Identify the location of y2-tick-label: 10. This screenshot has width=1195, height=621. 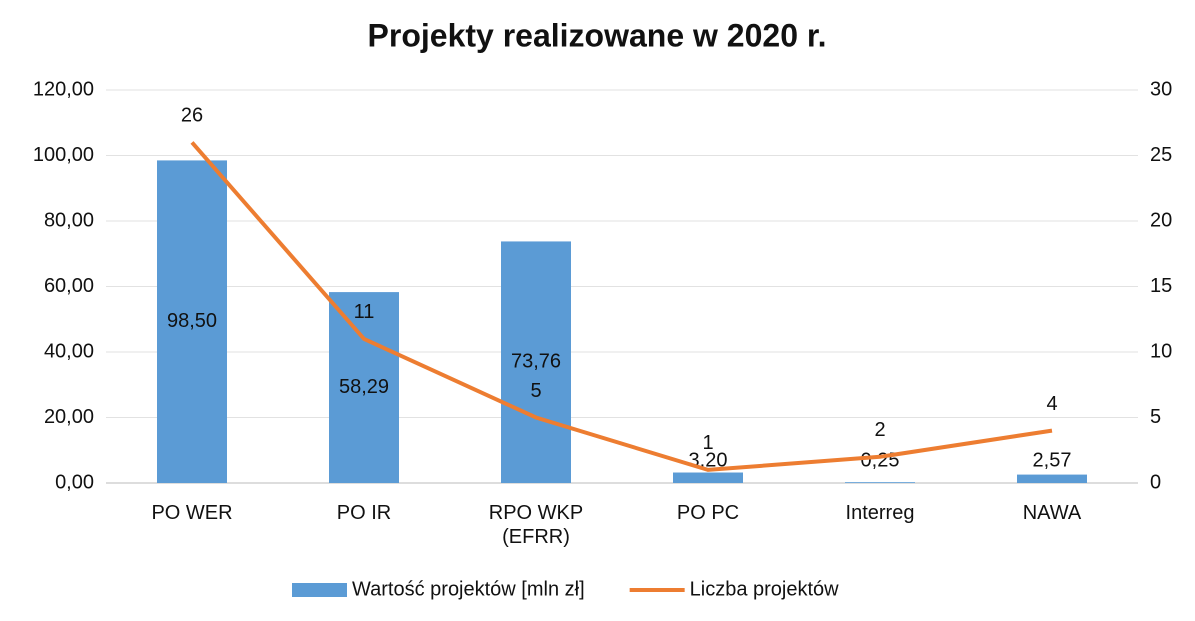
(1161, 351).